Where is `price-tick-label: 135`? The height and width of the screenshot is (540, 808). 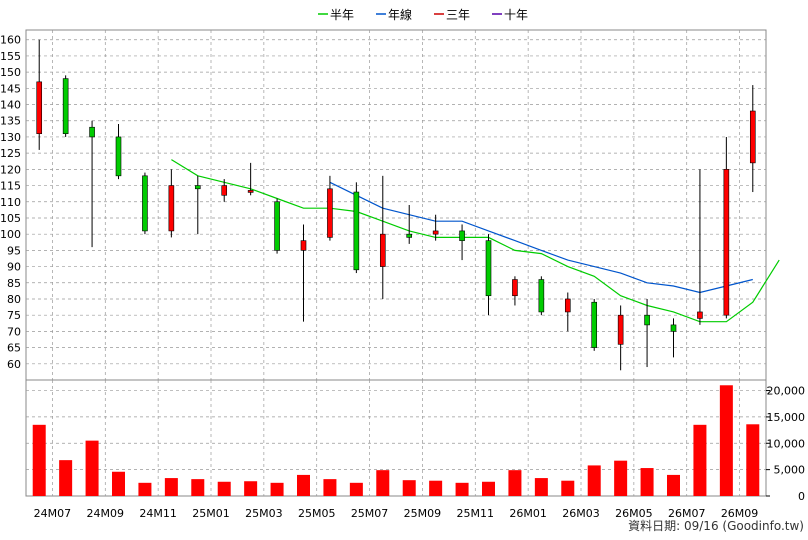
price-tick-label: 135 is located at coordinates (10, 121).